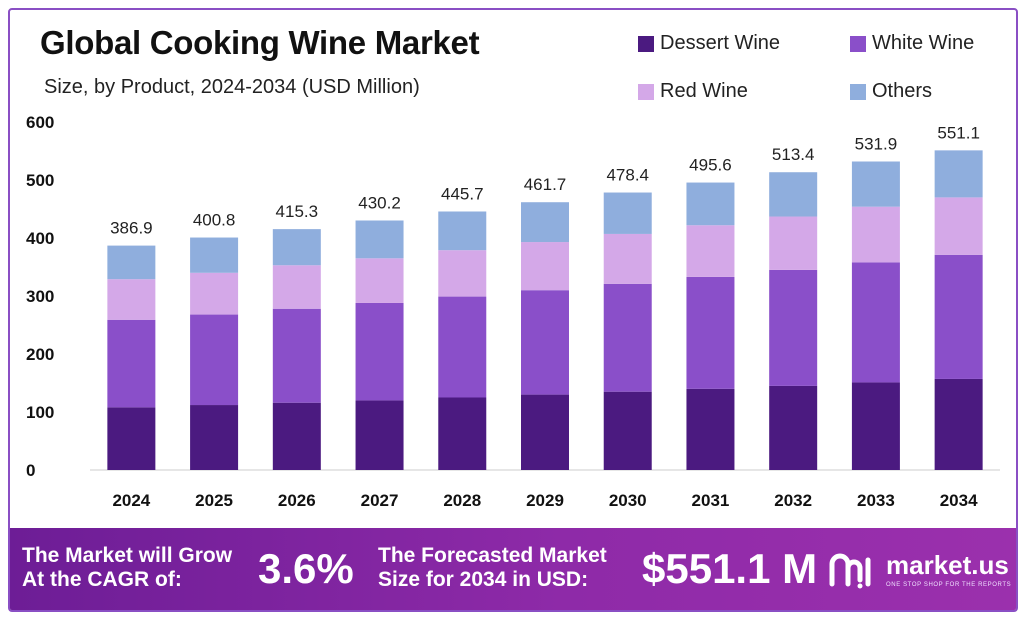  What do you see at coordinates (214, 220) in the screenshot?
I see `bar-total-label: 400.8` at bounding box center [214, 220].